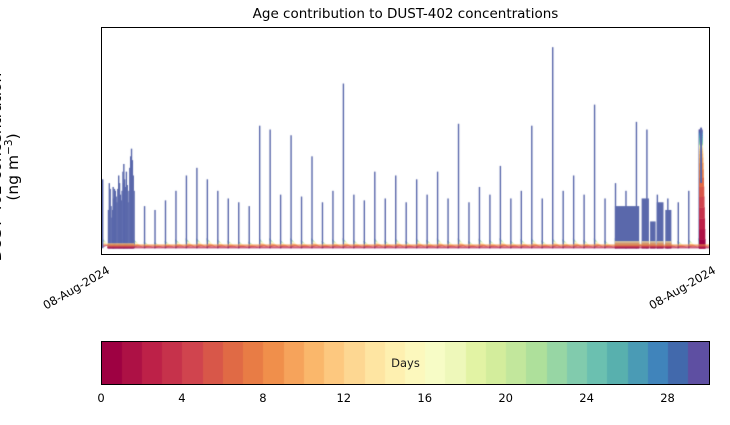 Image resolution: width=730 pixels, height=425 pixels. I want to click on colorbar-gradient, so click(405, 363).